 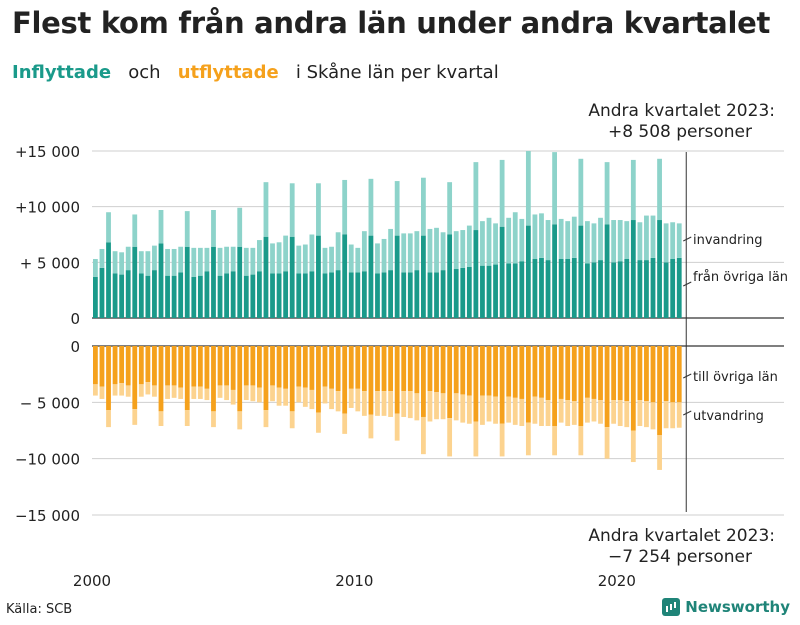 What do you see at coordinates (728, 416) in the screenshot?
I see `series-label: utvandring` at bounding box center [728, 416].